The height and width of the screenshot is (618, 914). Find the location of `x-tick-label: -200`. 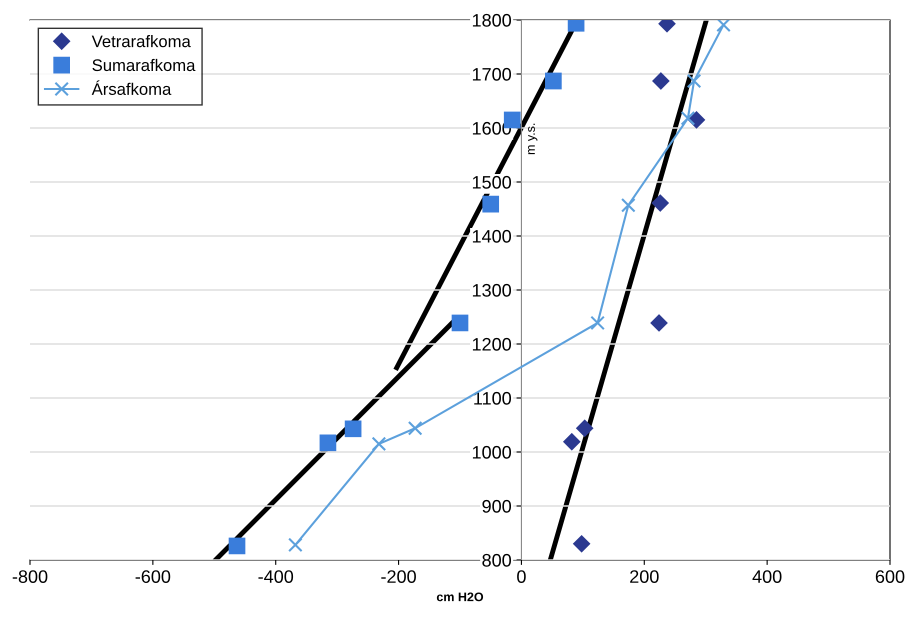

x-tick-label: -200 is located at coordinates (398, 576).